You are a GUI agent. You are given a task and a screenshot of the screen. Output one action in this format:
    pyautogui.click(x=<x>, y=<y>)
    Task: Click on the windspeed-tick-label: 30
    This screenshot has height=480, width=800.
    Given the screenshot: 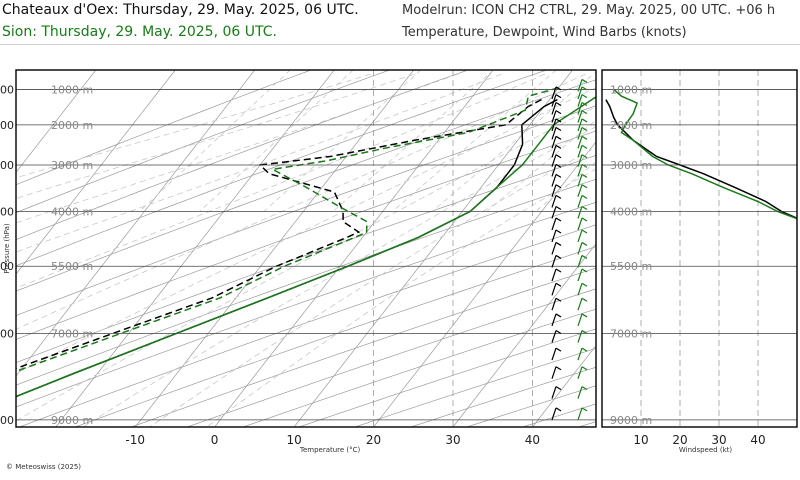 What is the action you would take?
    pyautogui.click(x=718, y=440)
    